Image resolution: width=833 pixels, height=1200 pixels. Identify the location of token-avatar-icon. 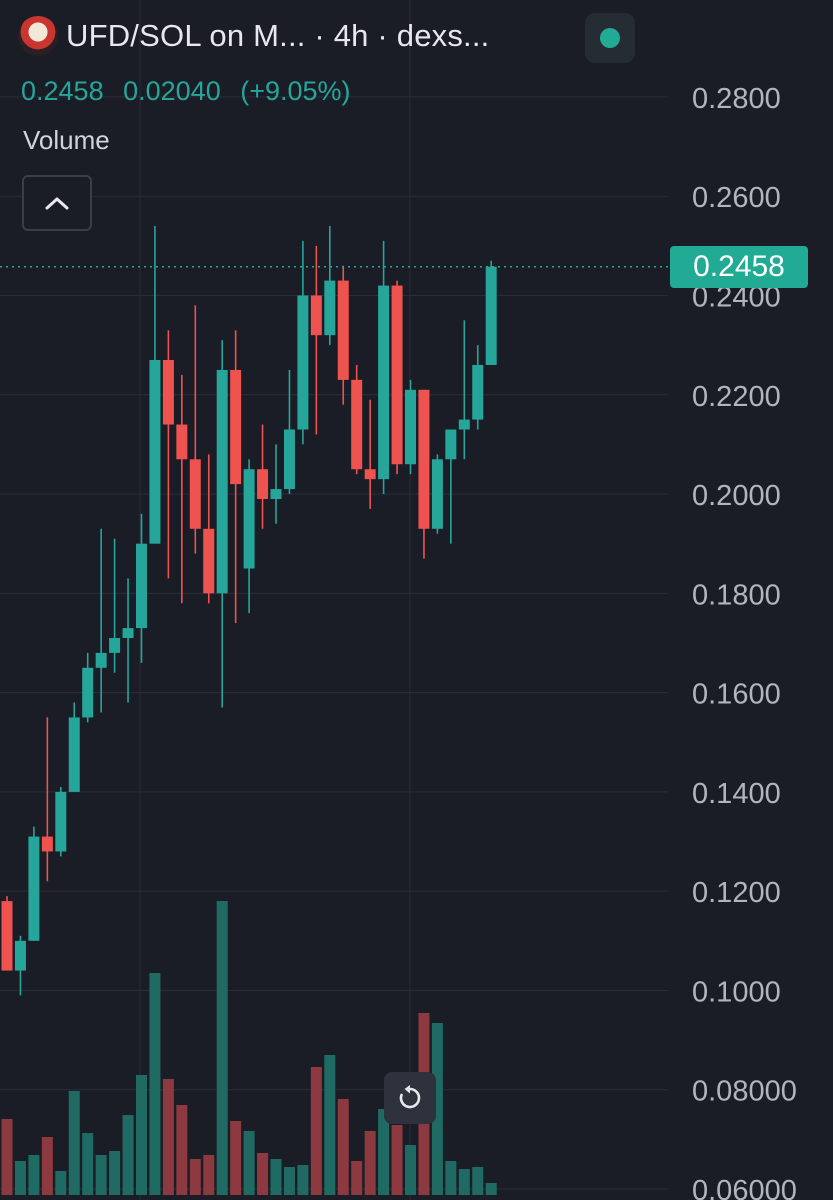
(38, 36).